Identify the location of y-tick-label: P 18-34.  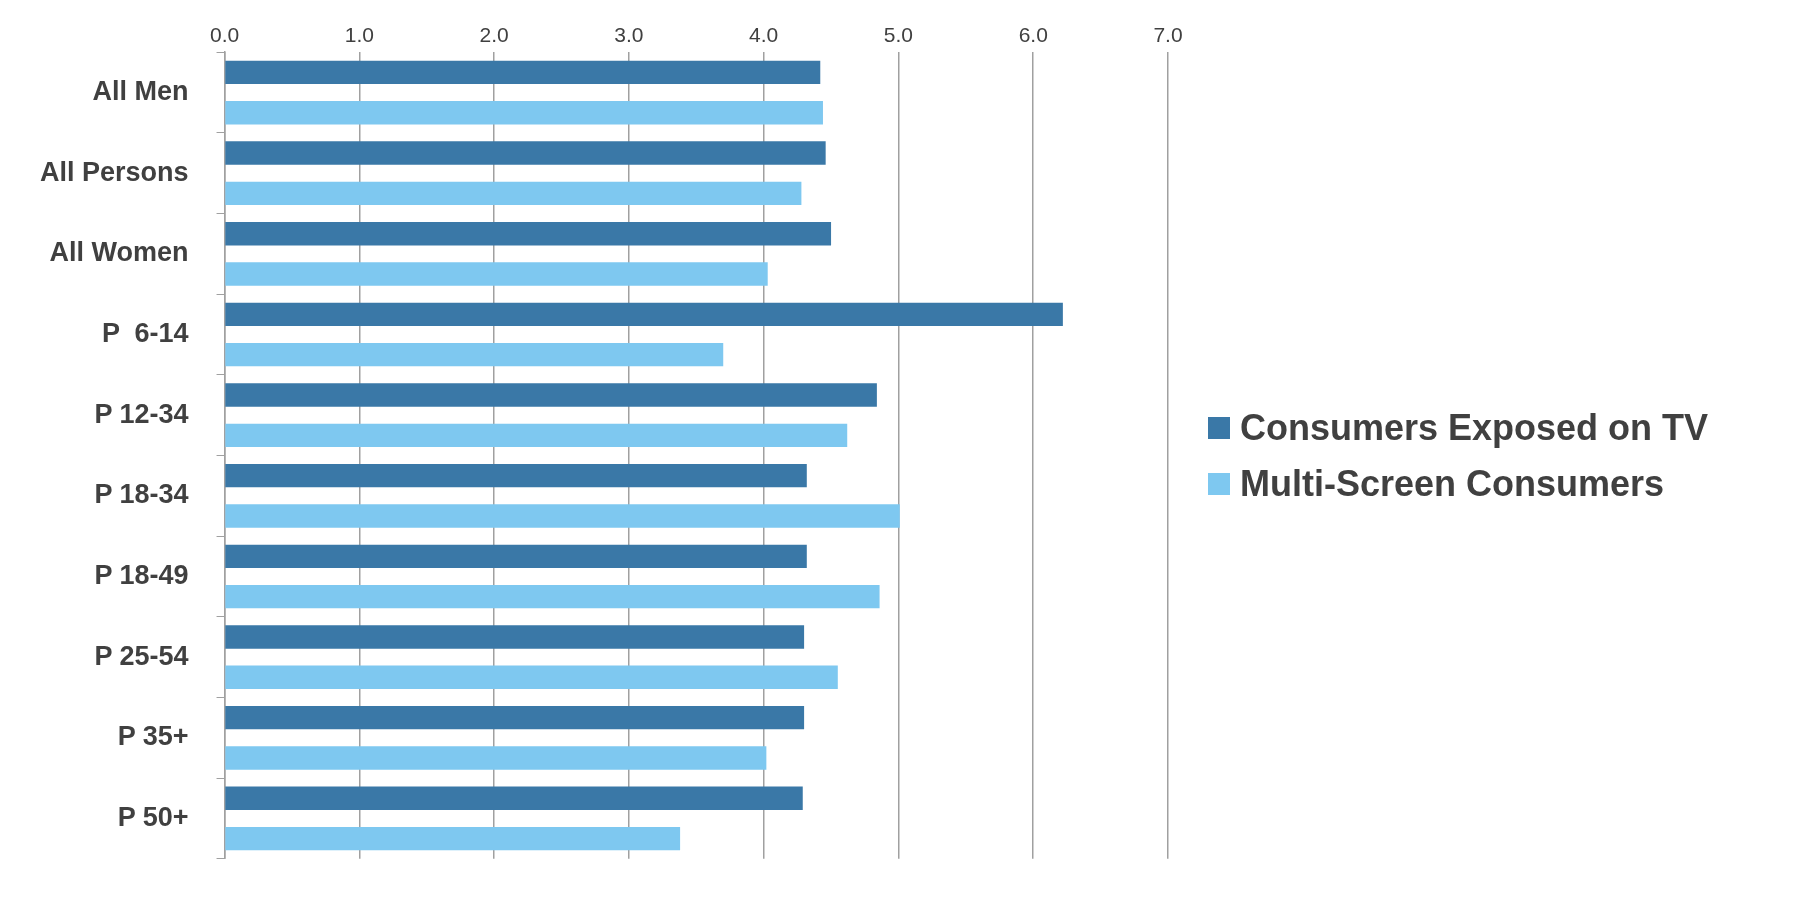
(141, 494).